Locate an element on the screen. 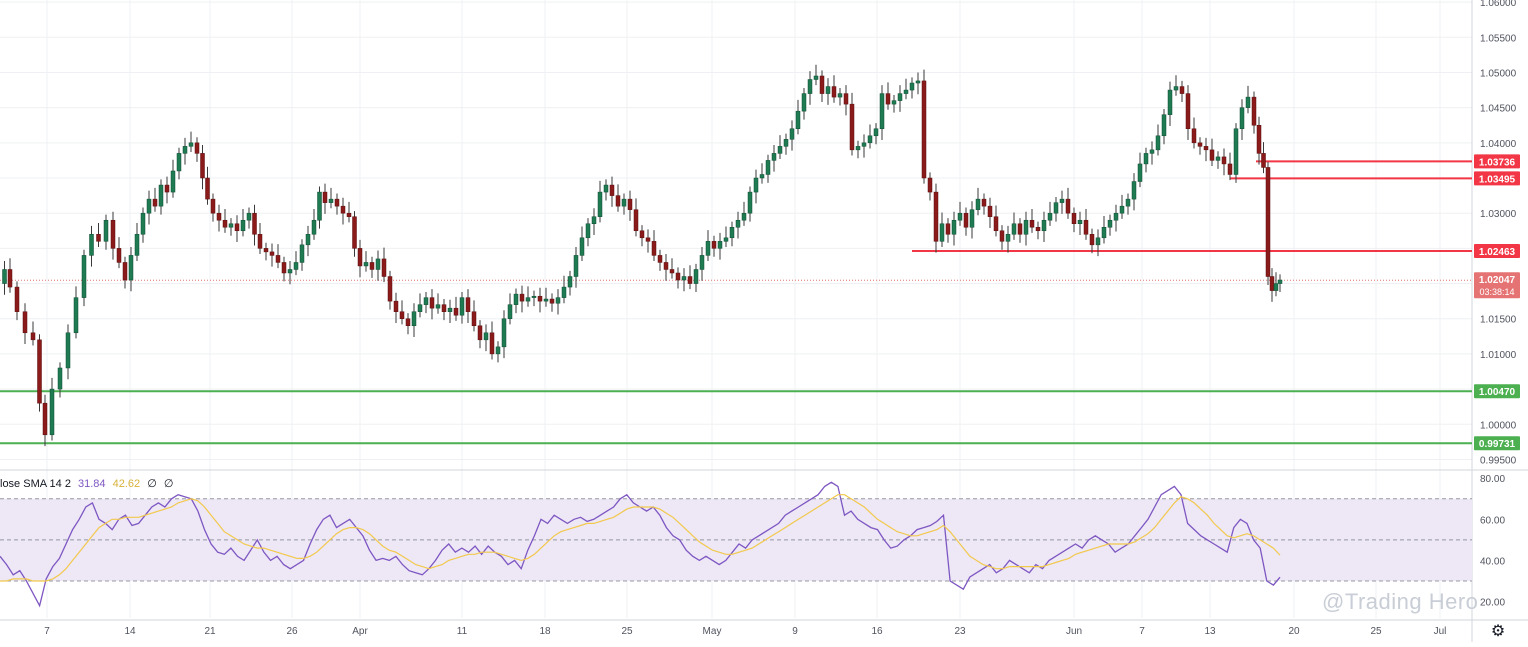  support-level-label: 0.99731 is located at coordinates (1497, 444).